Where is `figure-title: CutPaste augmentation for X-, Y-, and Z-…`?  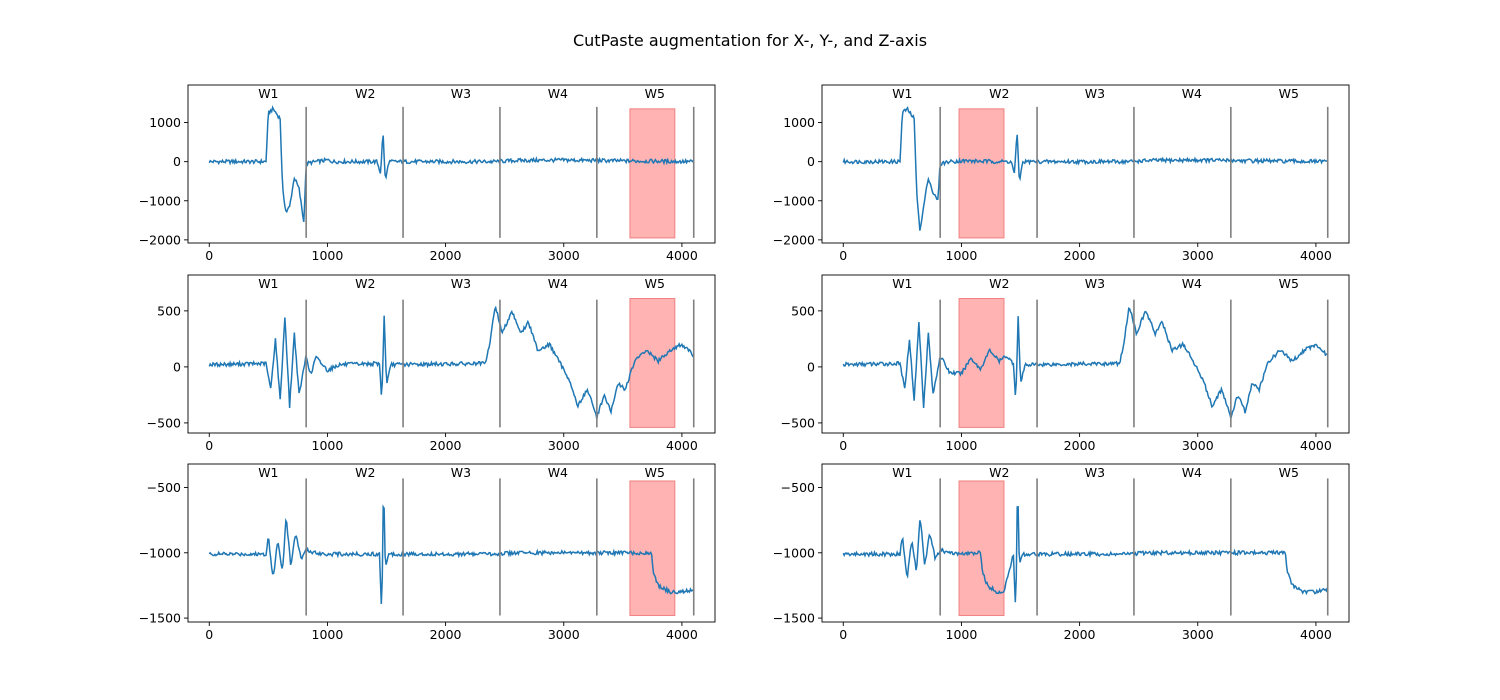
figure-title: CutPaste augmentation for X-, Y-, and Z-… is located at coordinates (750, 40).